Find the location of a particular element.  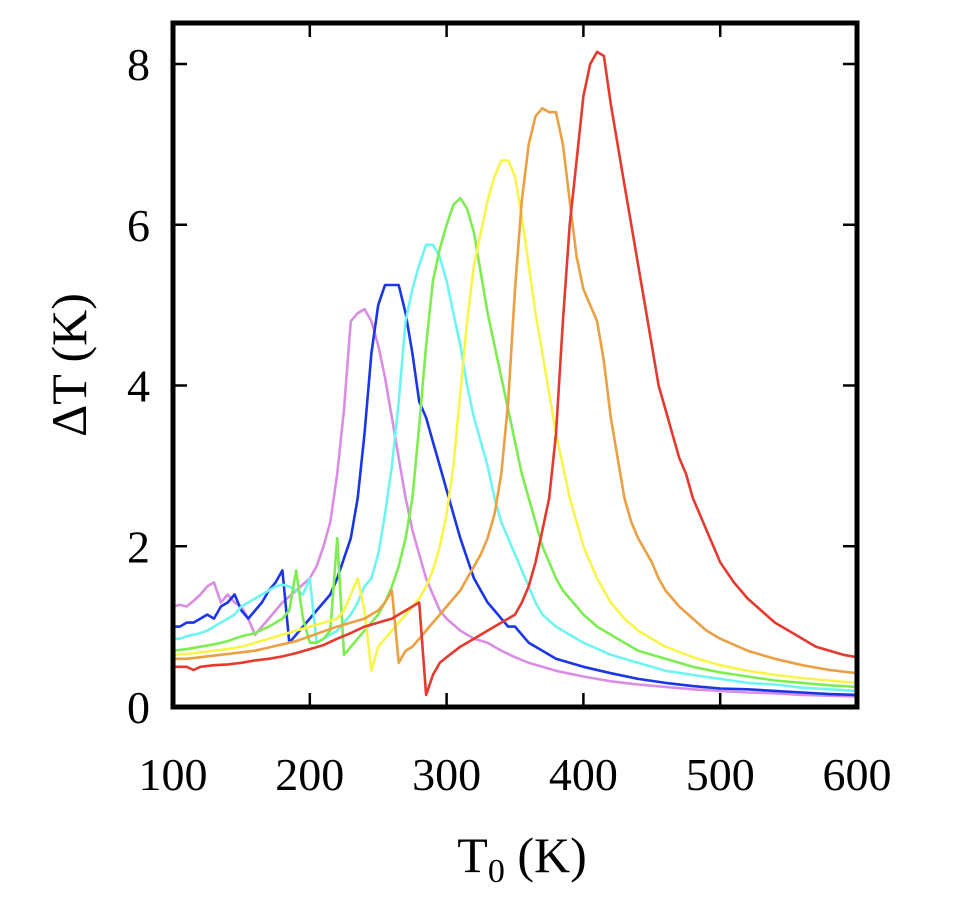

x-tick-label: 300 is located at coordinates (446, 774).